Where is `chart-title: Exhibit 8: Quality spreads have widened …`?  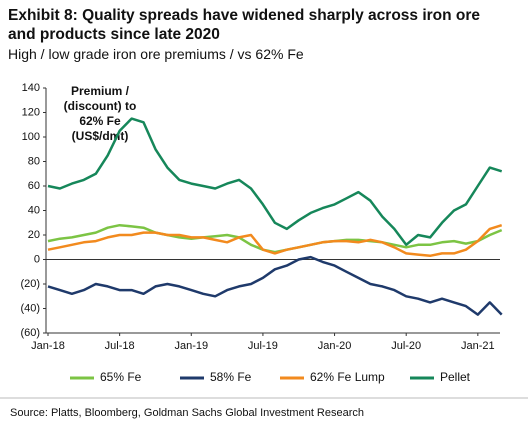
chart-title: Exhibit 8: Quality spreads have widened … is located at coordinates (244, 25).